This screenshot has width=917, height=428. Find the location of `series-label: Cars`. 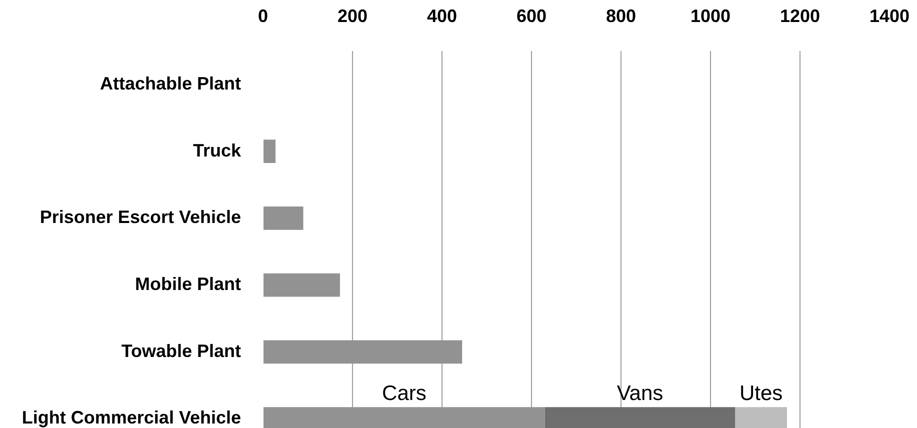

series-label: Cars is located at coordinates (404, 394).